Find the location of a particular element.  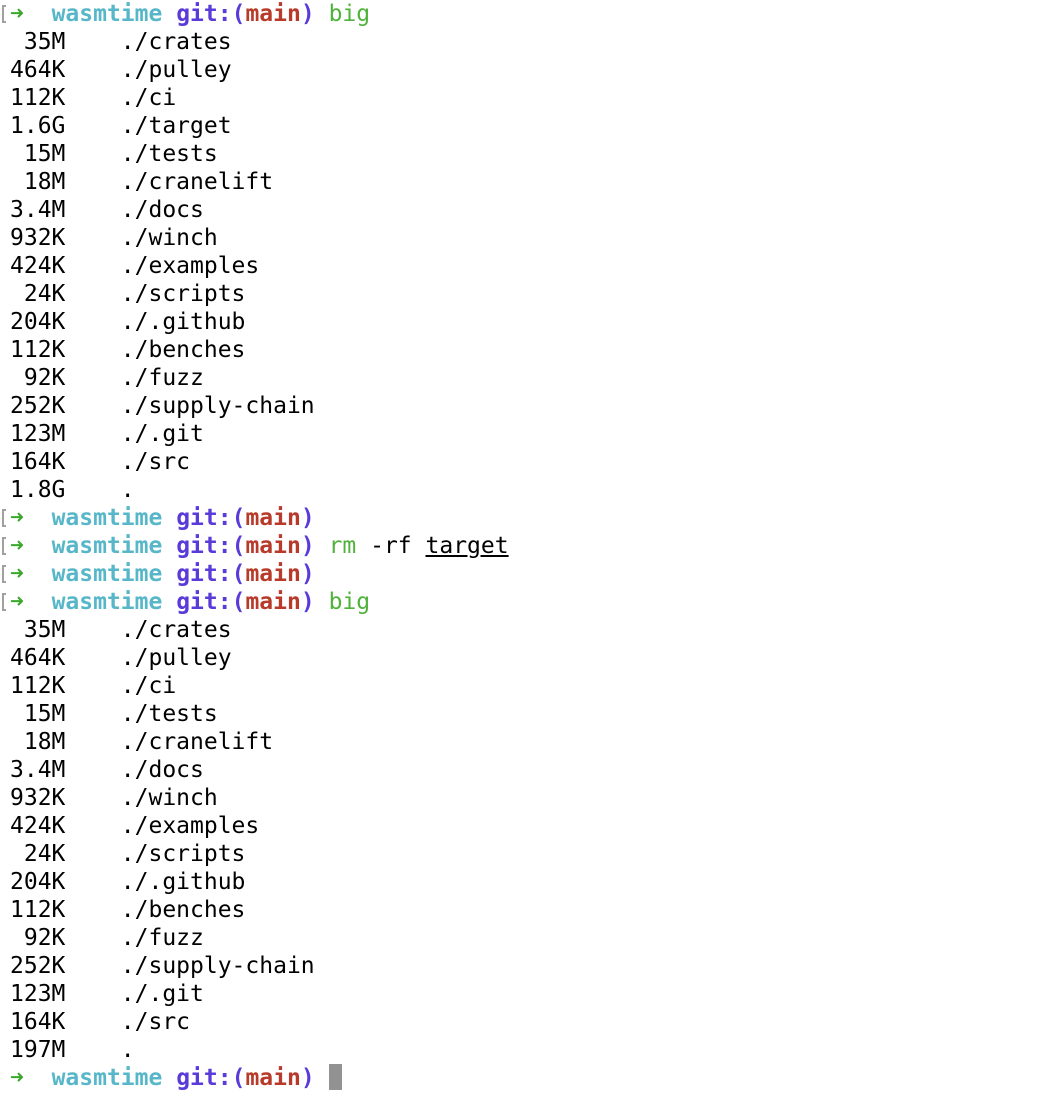

terminal-cursor is located at coordinates (335, 1077).